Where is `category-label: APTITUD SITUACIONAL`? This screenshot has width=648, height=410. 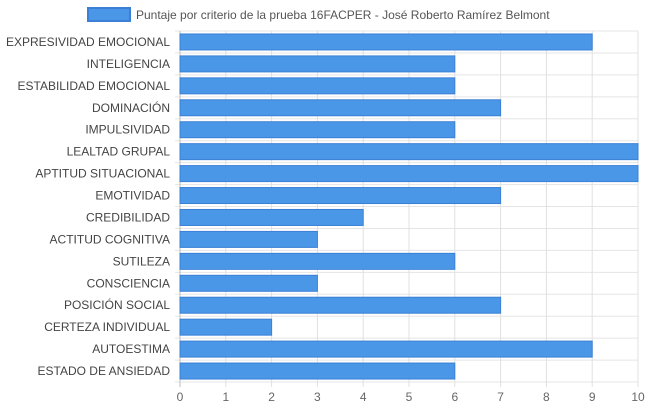
category-label: APTITUD SITUACIONAL is located at coordinates (102, 174).